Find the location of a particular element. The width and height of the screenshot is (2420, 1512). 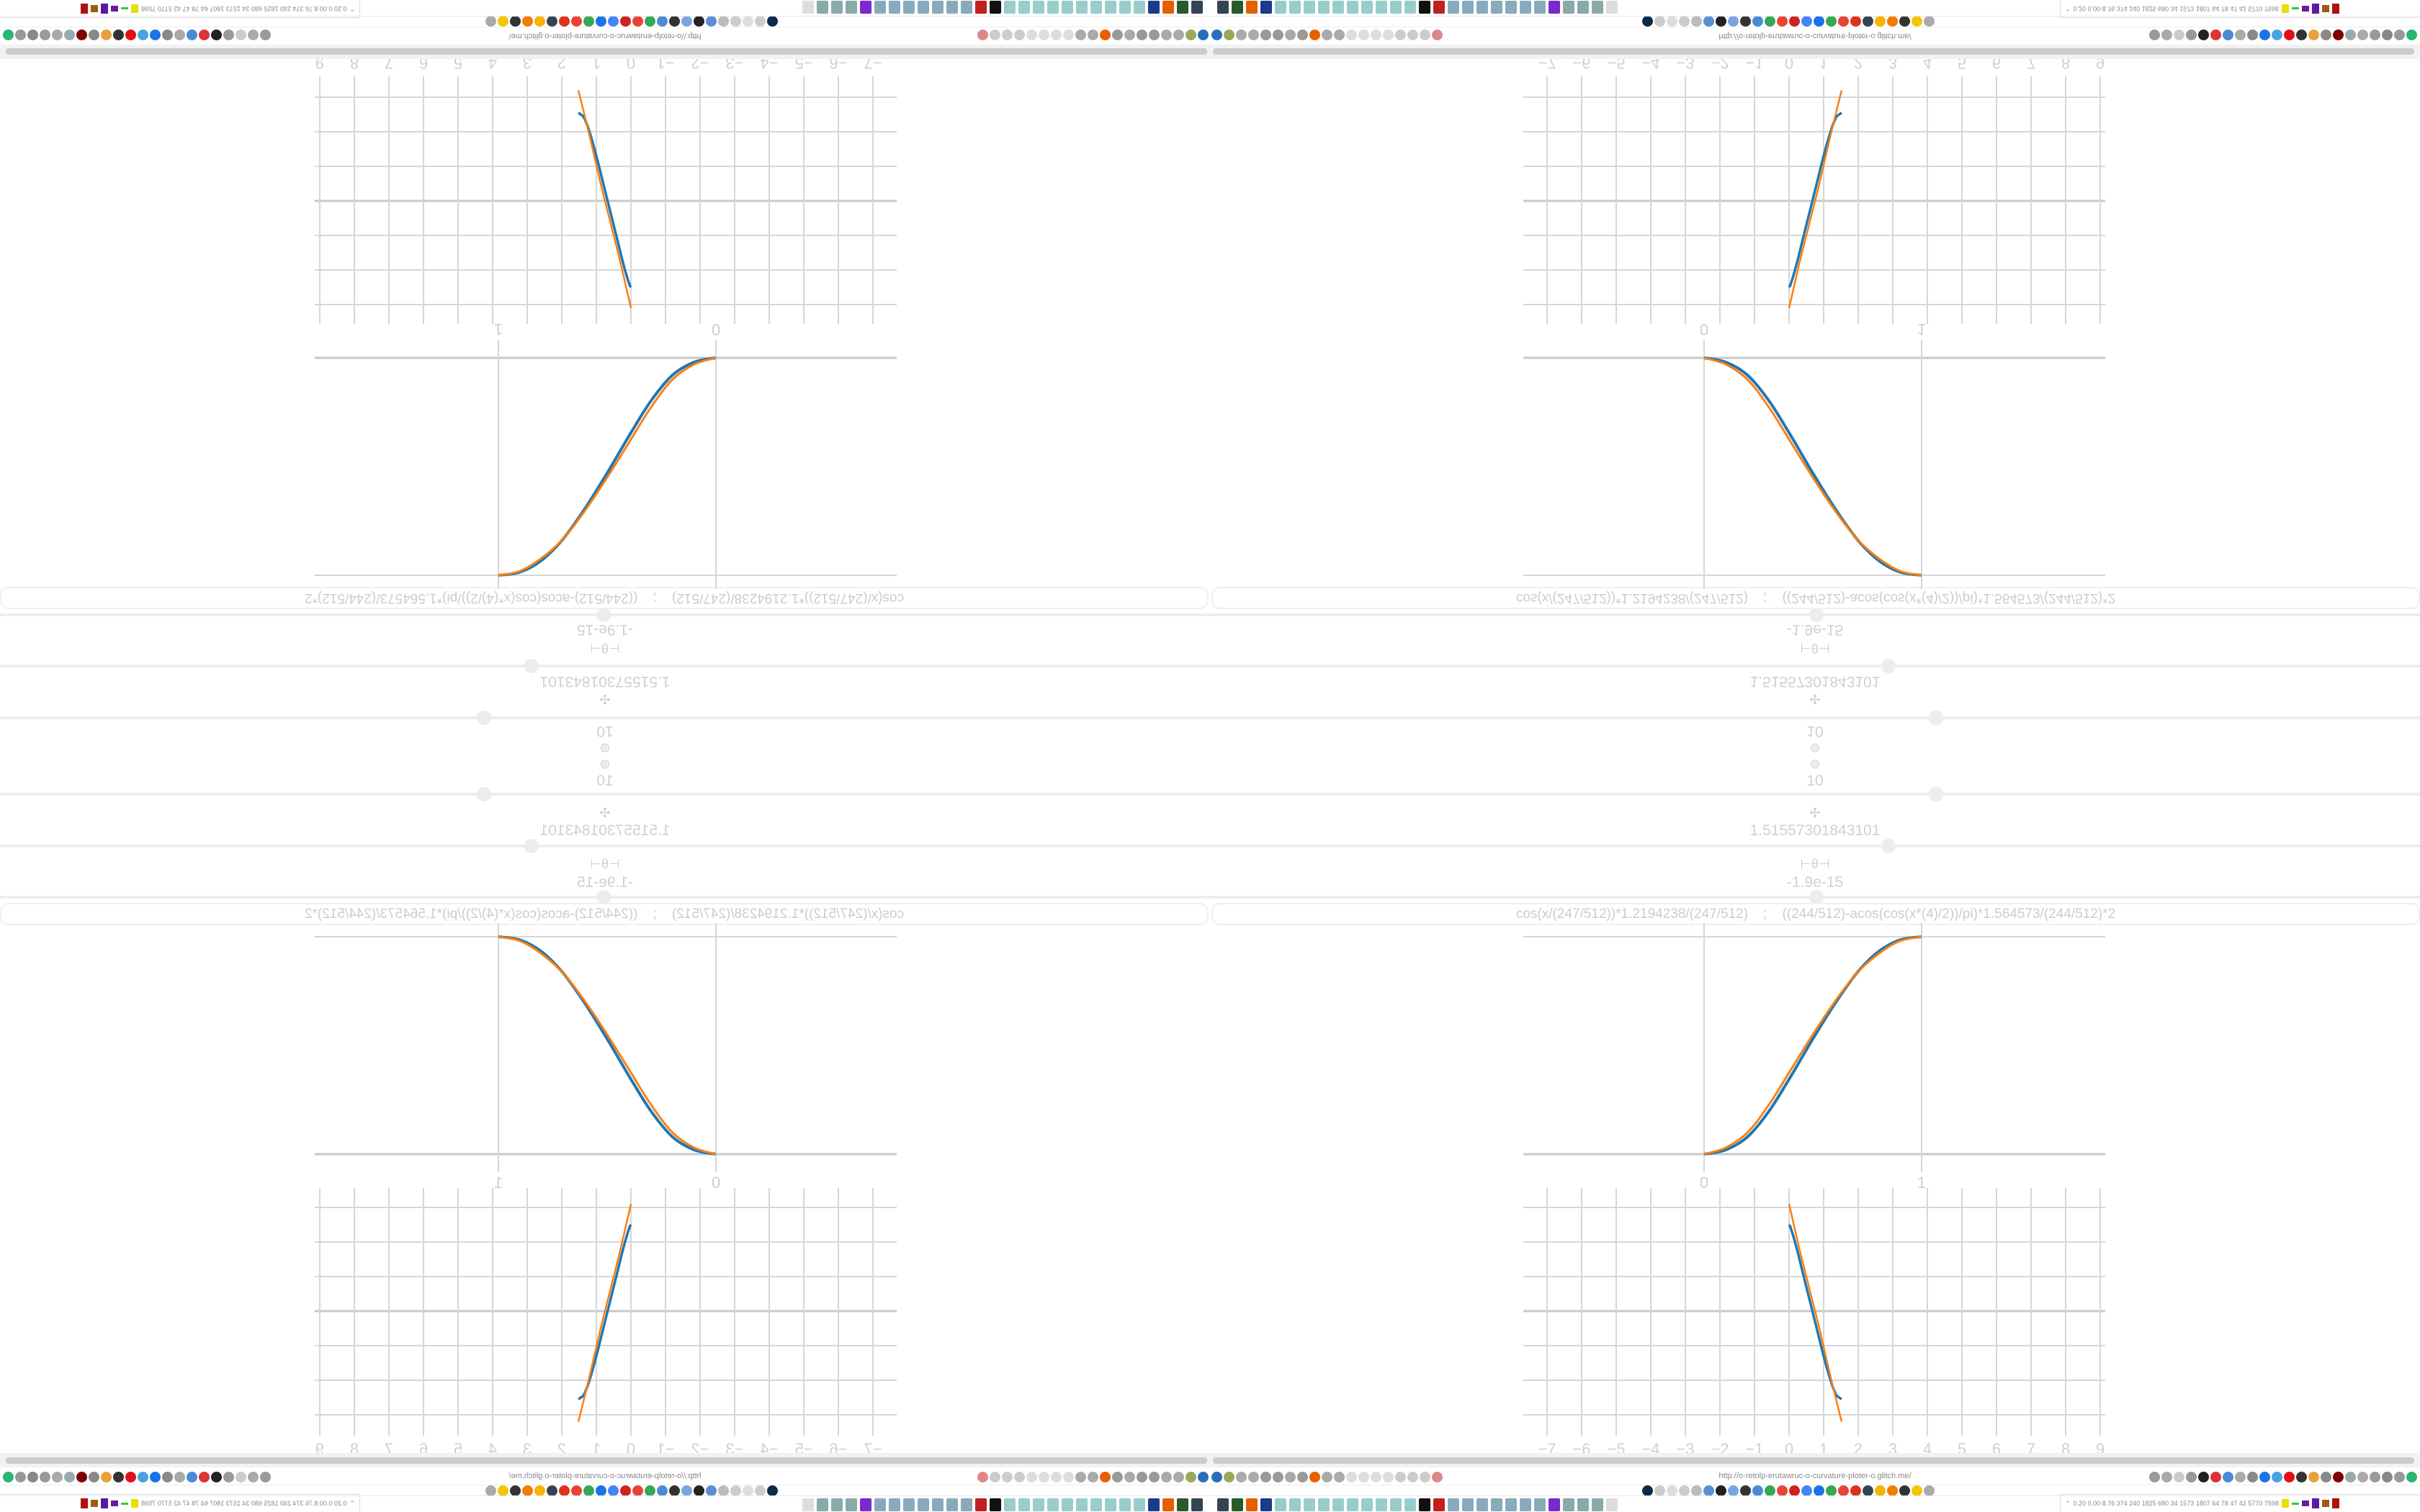

media-app-icon is located at coordinates (866, 7).